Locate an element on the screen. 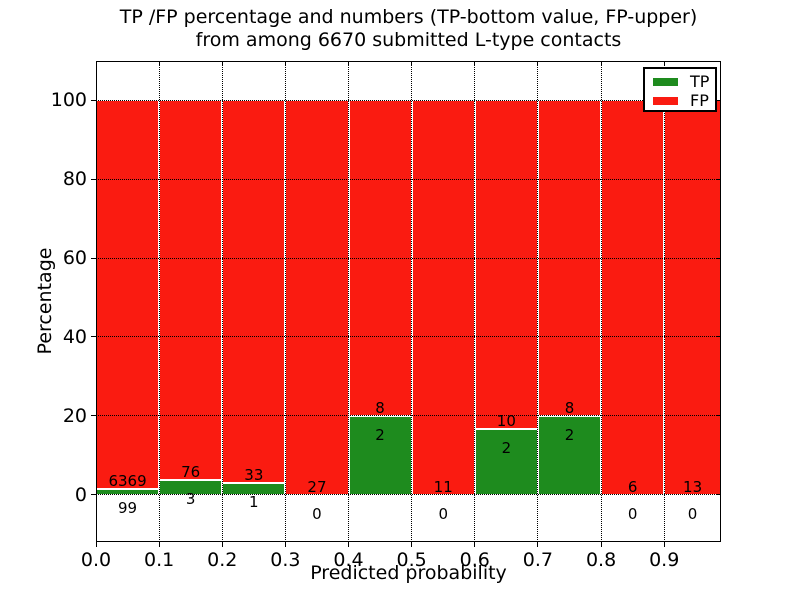  legend: TP FP is located at coordinates (680, 89).